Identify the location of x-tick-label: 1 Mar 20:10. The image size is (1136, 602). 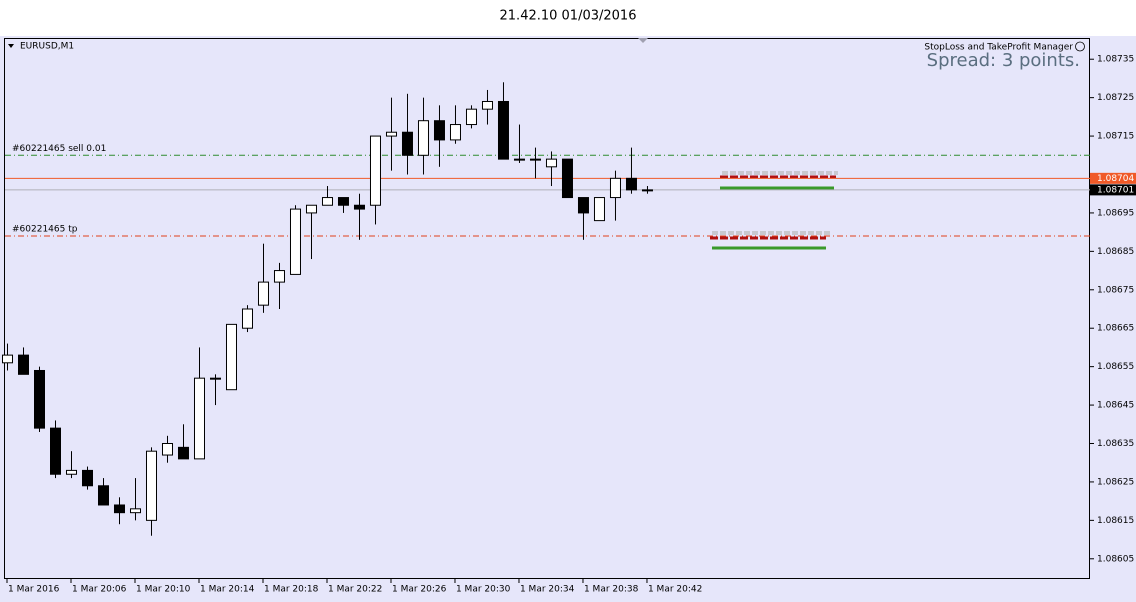
(163, 590).